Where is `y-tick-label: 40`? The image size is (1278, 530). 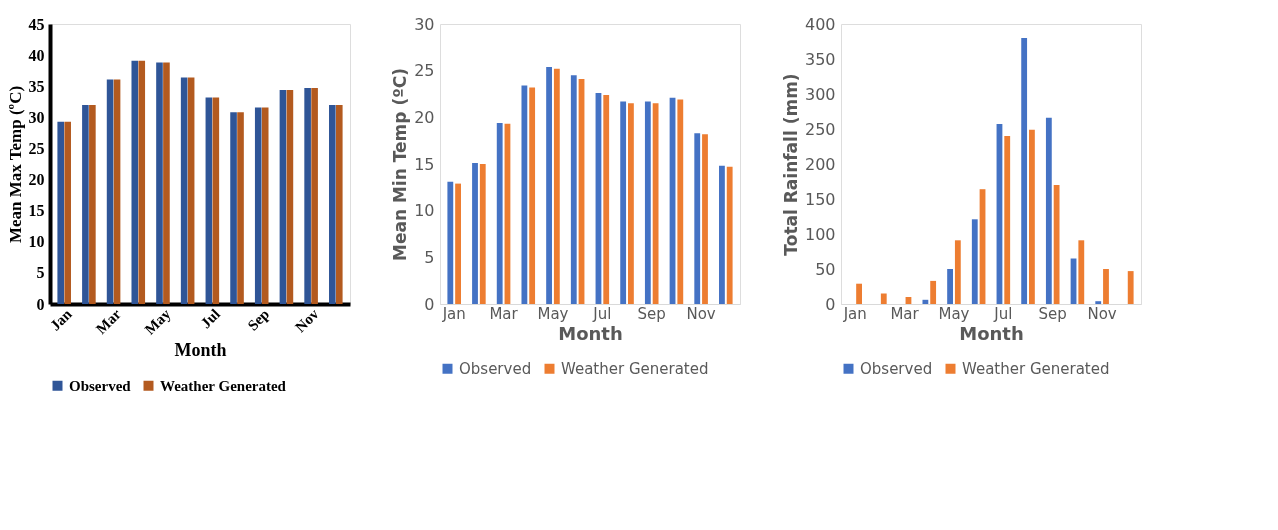 y-tick-label: 40 is located at coordinates (36, 55).